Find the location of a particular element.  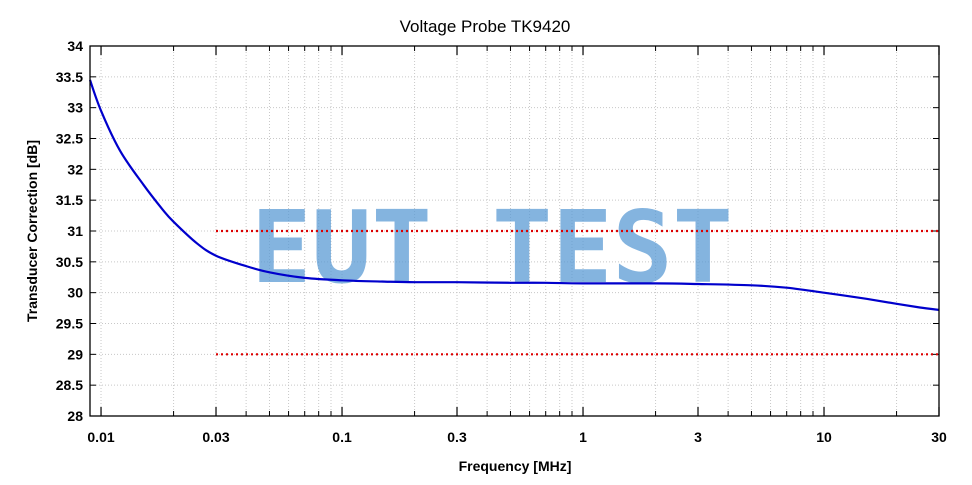

x-tick-label: 3 is located at coordinates (698, 437).